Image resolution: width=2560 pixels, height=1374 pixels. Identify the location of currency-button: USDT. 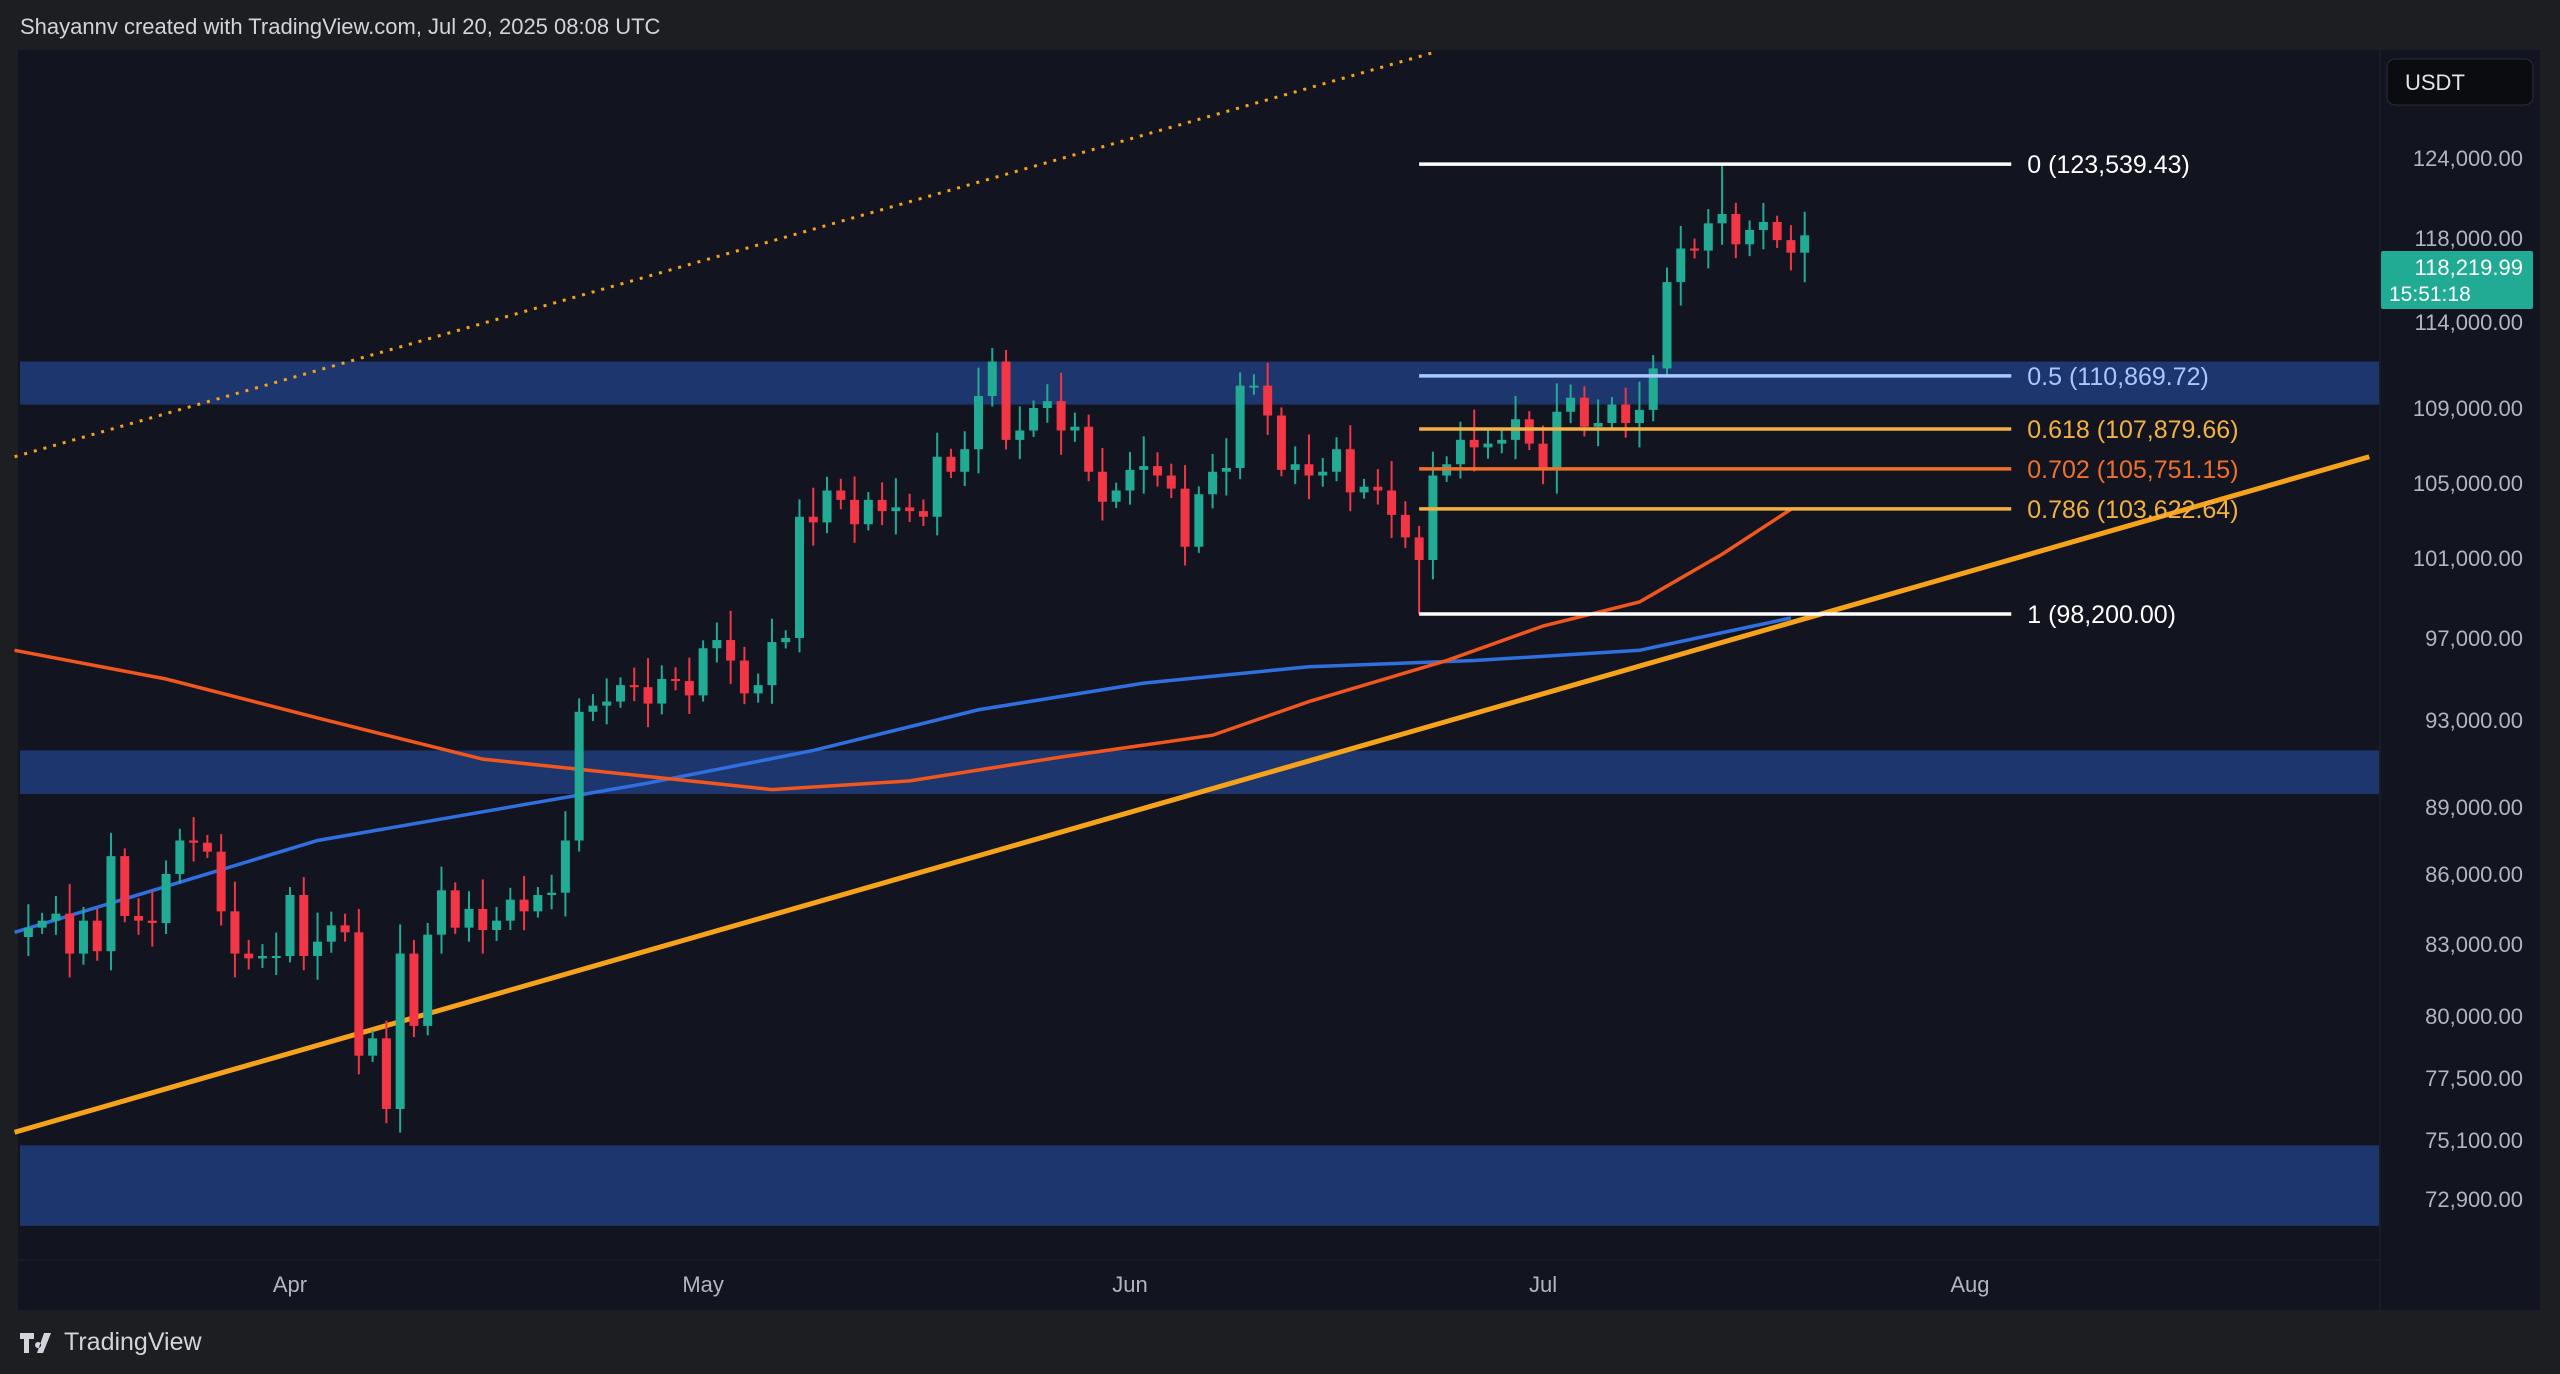
(2460, 82).